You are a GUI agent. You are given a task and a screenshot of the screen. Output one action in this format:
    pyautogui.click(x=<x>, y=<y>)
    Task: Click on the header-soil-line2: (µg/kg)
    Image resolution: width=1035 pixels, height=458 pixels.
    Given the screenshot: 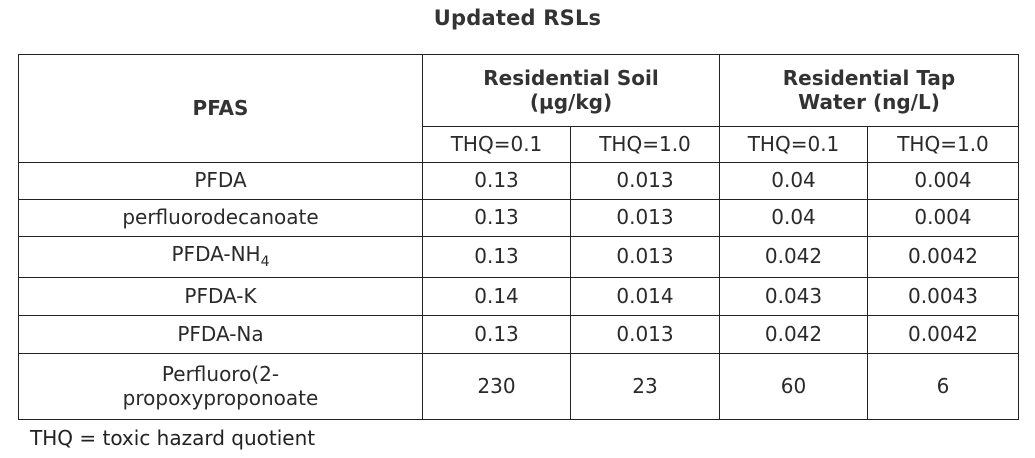 What is the action you would take?
    pyautogui.click(x=571, y=101)
    